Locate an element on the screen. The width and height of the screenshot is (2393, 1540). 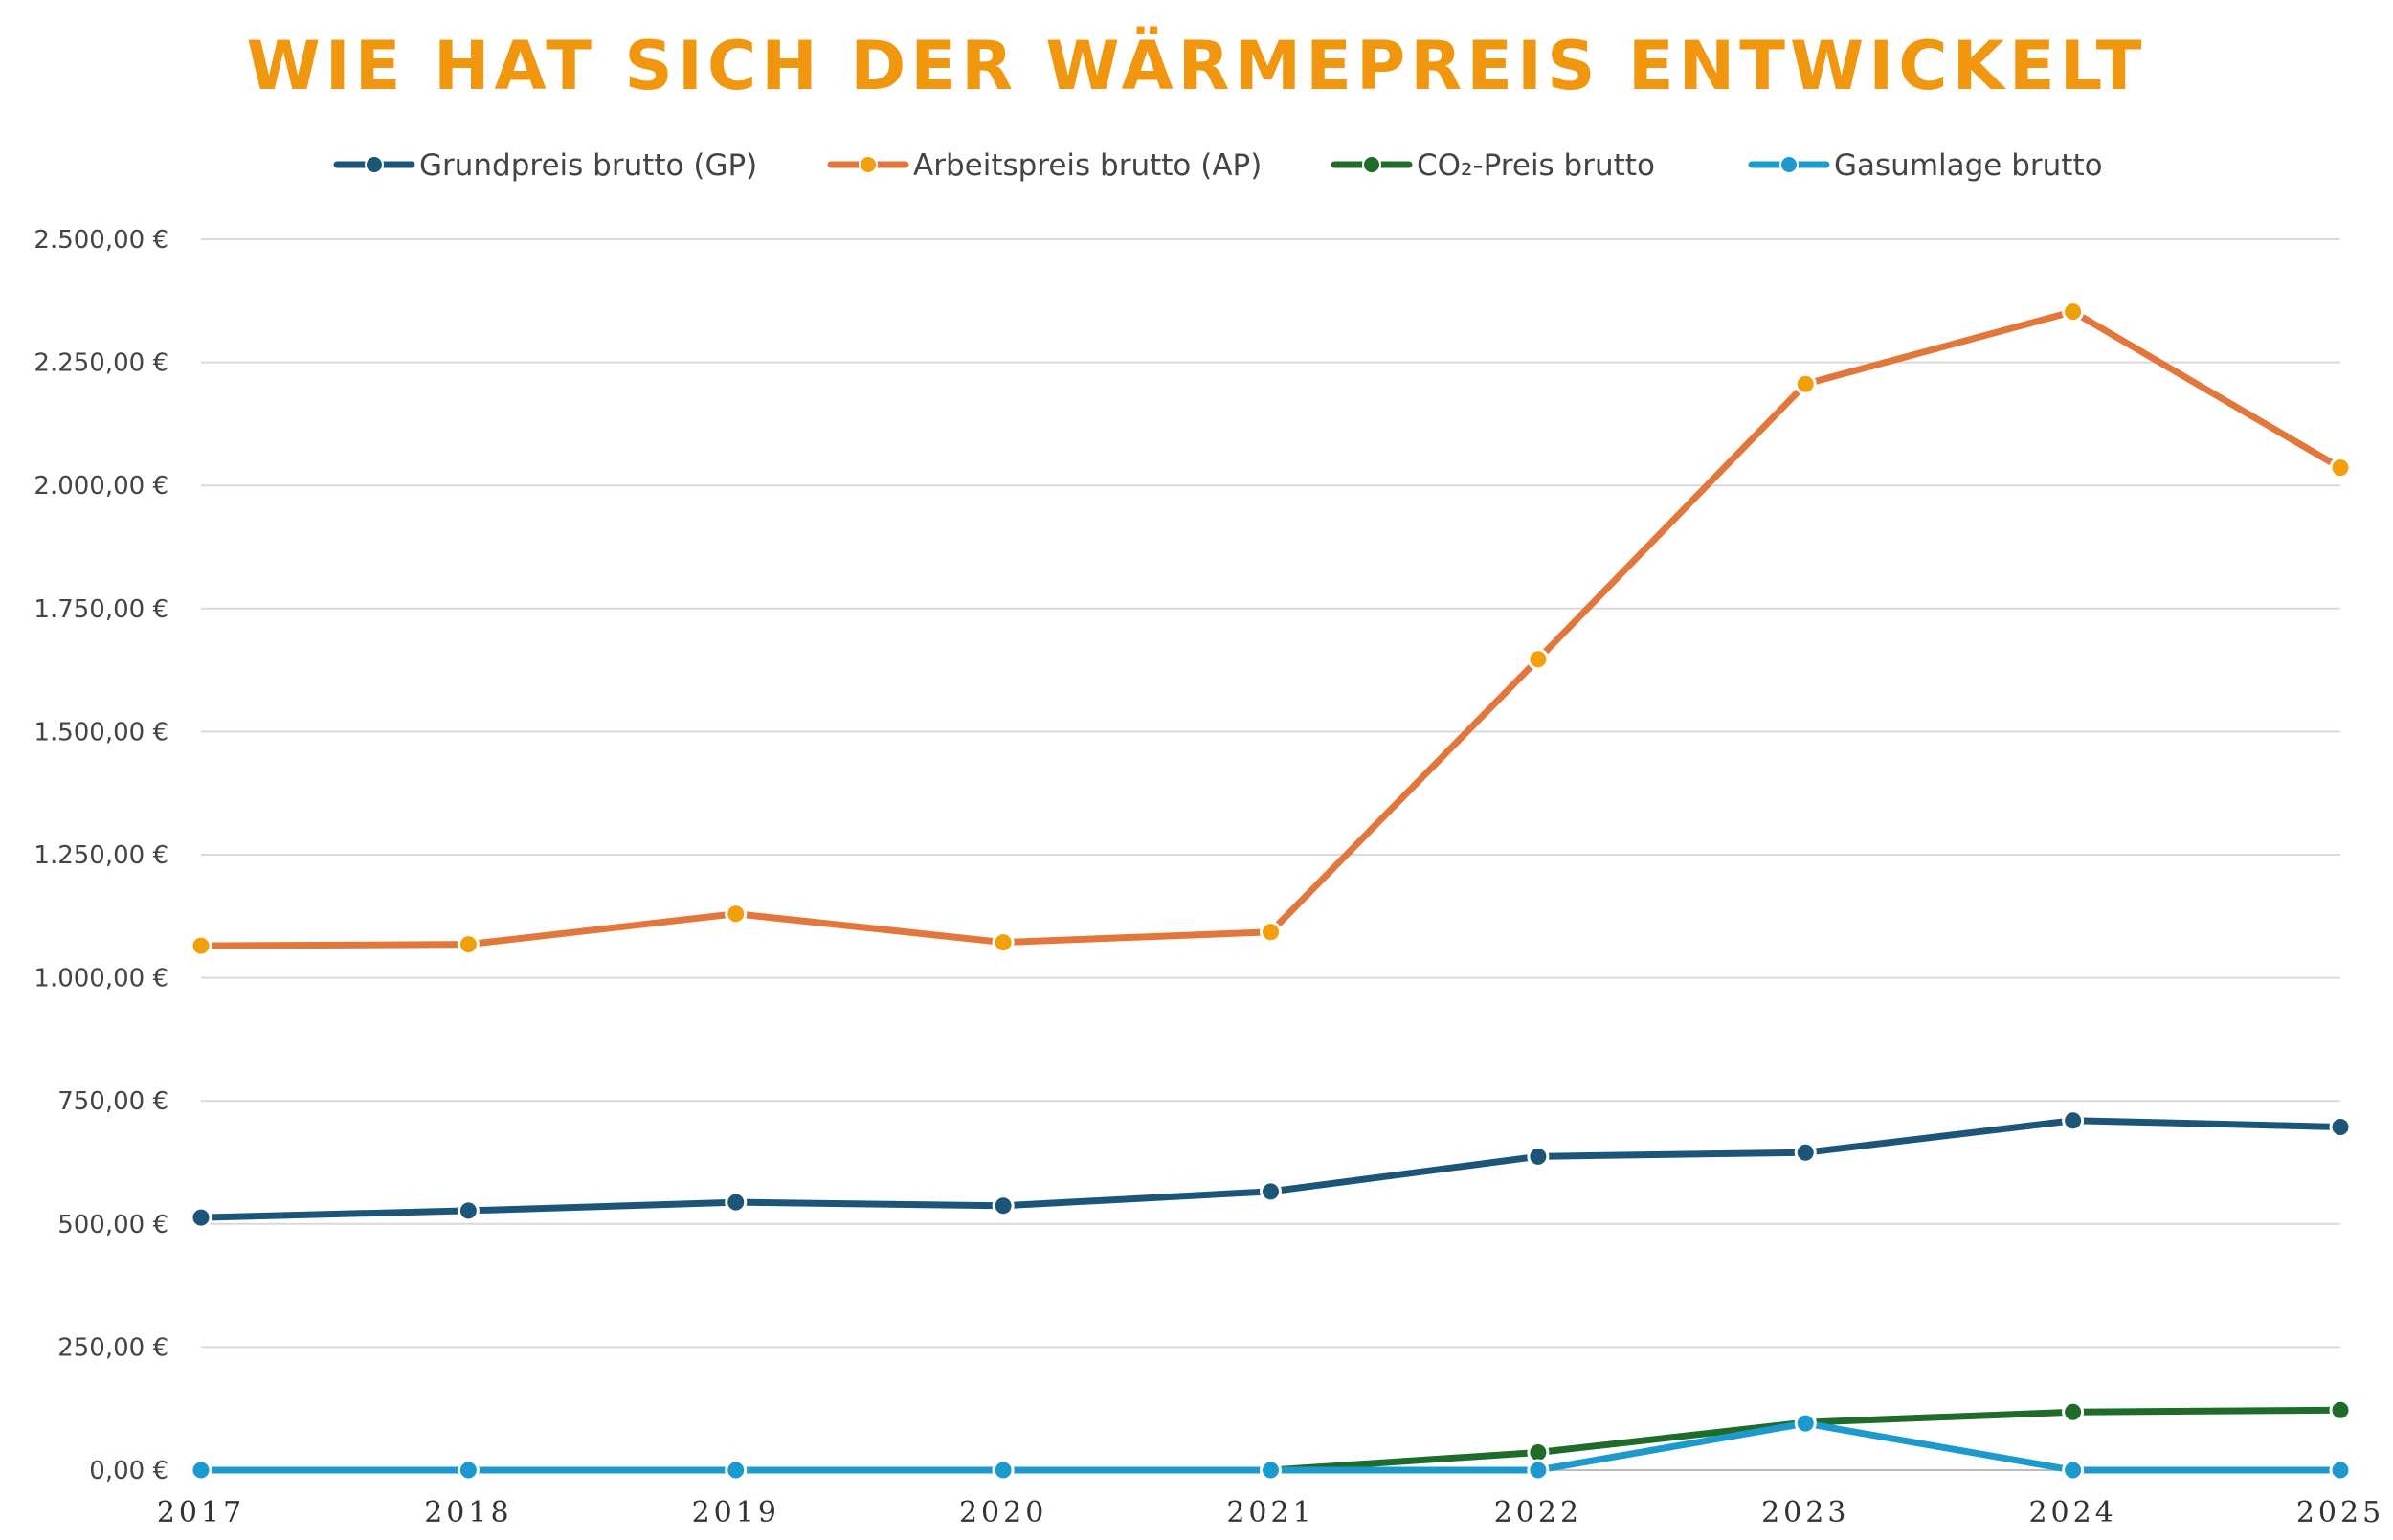
x-tick-label: 2017 is located at coordinates (201, 1512).